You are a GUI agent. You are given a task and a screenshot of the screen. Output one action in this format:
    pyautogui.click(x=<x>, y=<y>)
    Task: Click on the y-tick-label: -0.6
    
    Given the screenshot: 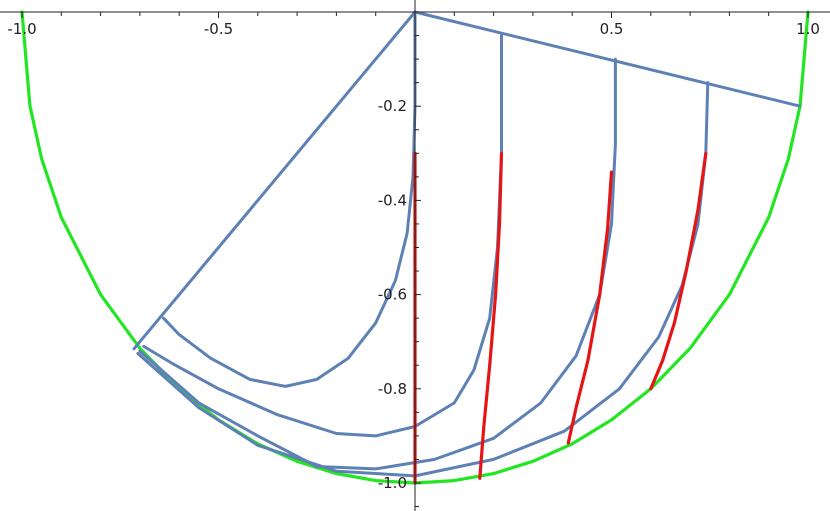 What is the action you would take?
    pyautogui.click(x=392, y=295)
    